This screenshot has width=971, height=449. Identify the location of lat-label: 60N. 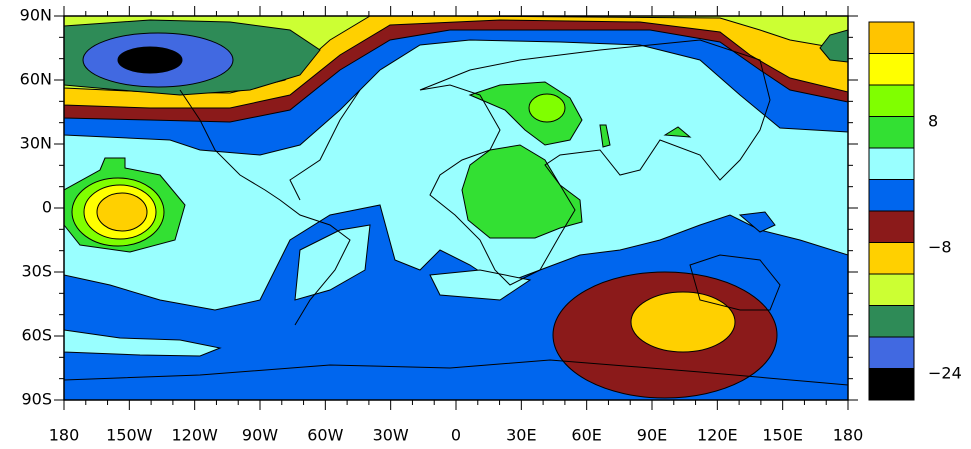
(36, 79).